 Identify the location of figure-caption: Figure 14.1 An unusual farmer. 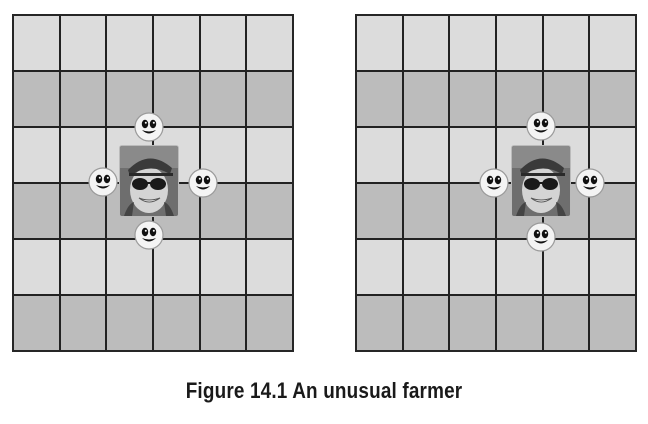
(324, 390).